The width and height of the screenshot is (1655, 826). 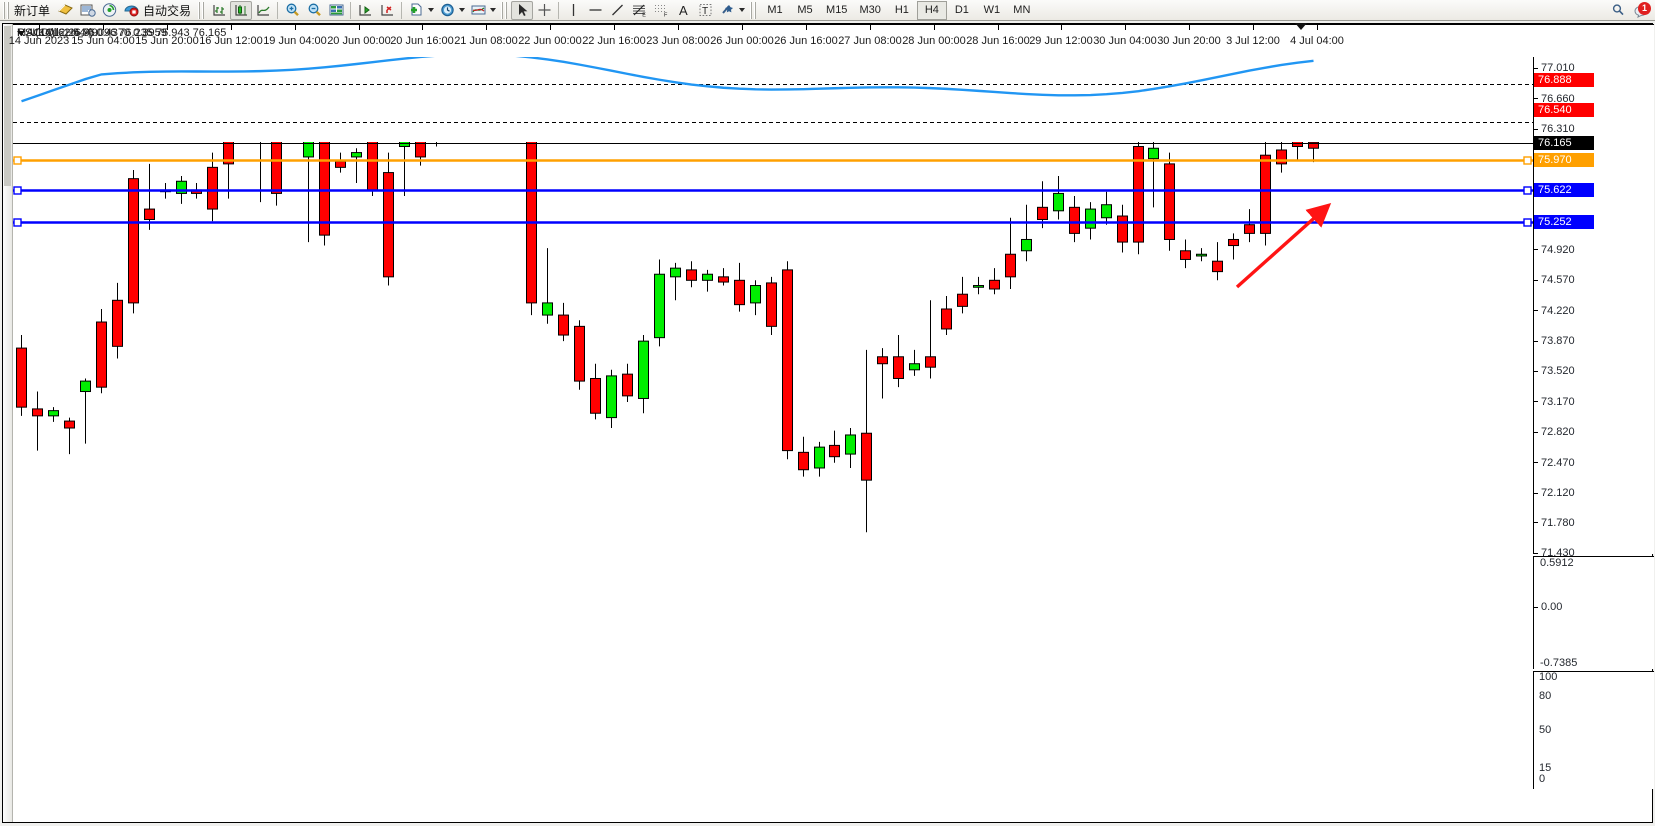 What do you see at coordinates (167, 10) in the screenshot?
I see `auto-trading-label: 自动交易` at bounding box center [167, 10].